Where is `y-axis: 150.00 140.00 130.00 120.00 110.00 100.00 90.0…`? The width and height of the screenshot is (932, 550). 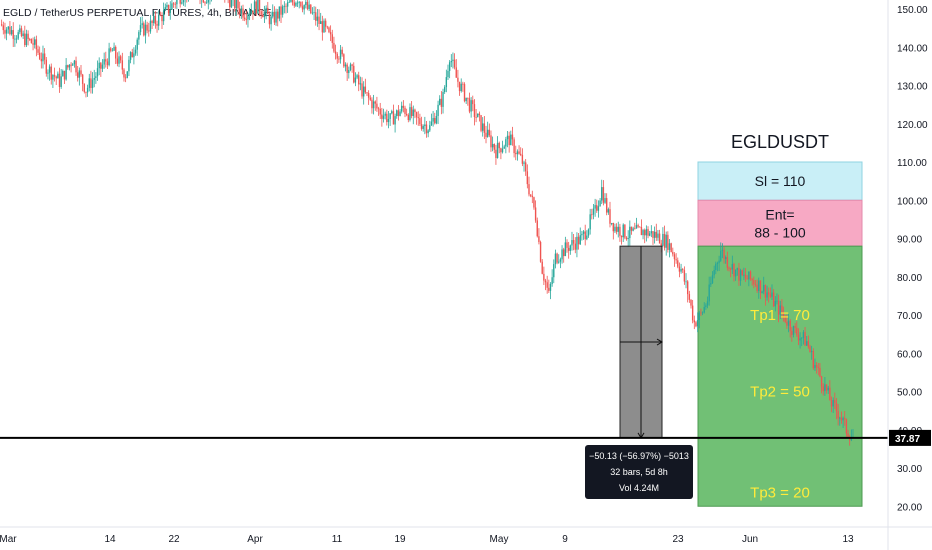
y-axis: 150.00 140.00 130.00 120.00 110.00 100.00 90.0… is located at coordinates (909, 275).